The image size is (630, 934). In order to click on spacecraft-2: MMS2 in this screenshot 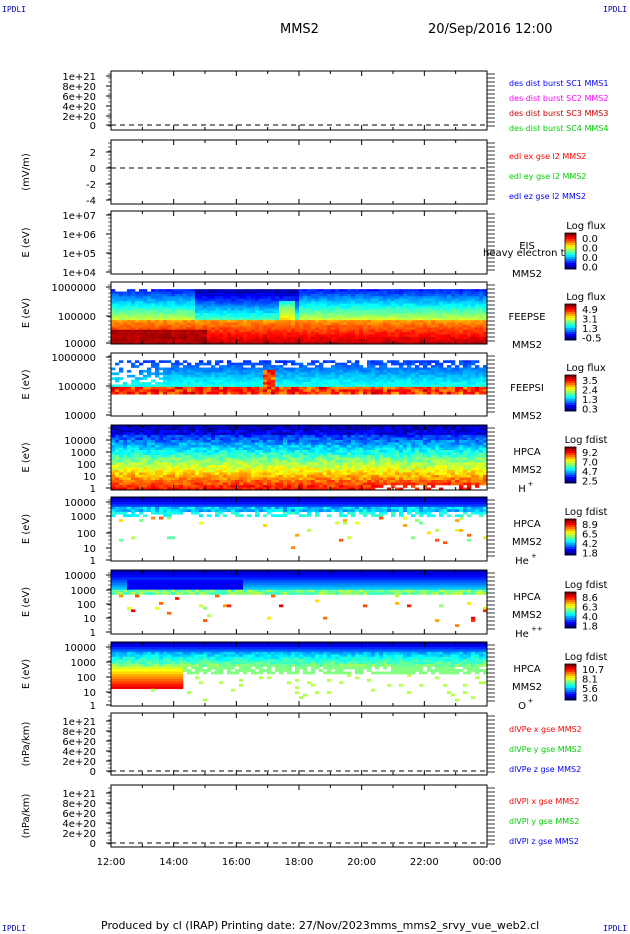, I will do `click(527, 274)`.